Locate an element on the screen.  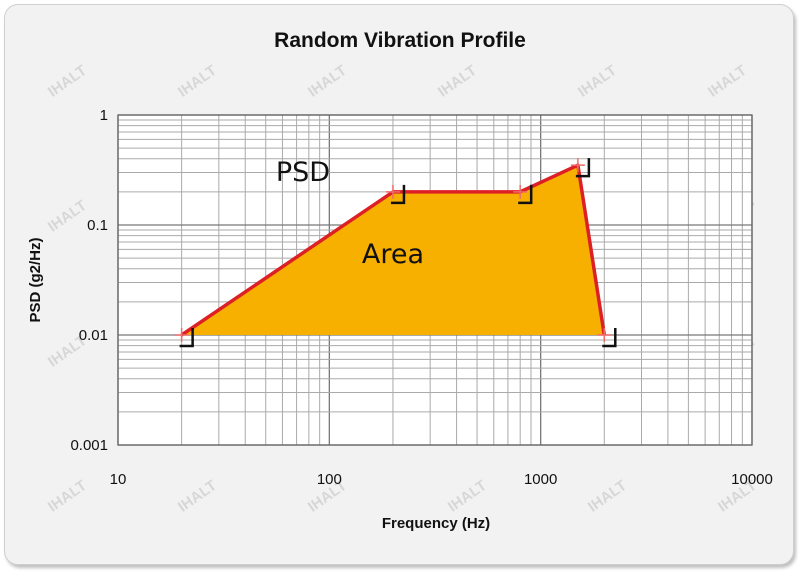
x-tick-label: 10 is located at coordinates (118, 479).